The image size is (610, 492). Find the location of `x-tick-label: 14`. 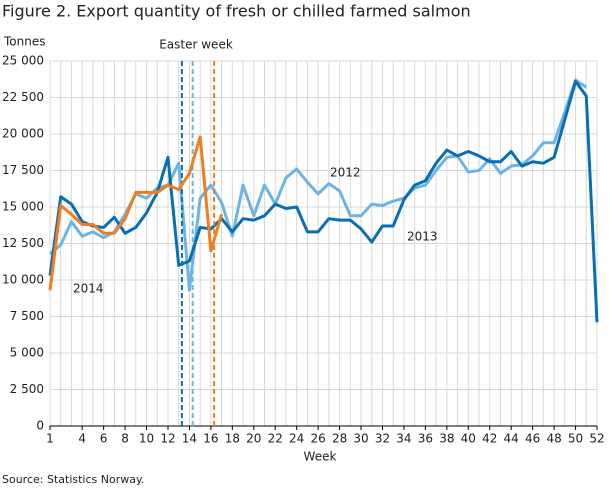

x-tick-label: 14 is located at coordinates (189, 439).